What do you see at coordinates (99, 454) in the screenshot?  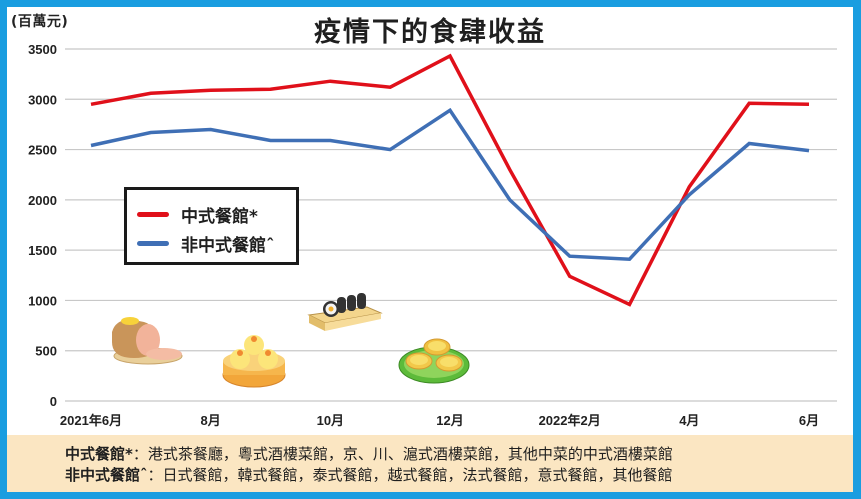 I see `footnote-term: 中式餐館*` at bounding box center [99, 454].